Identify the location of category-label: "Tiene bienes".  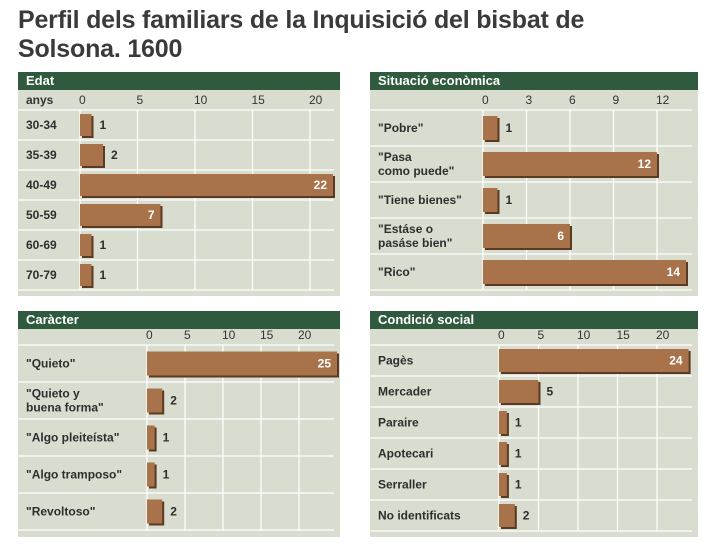
(420, 200).